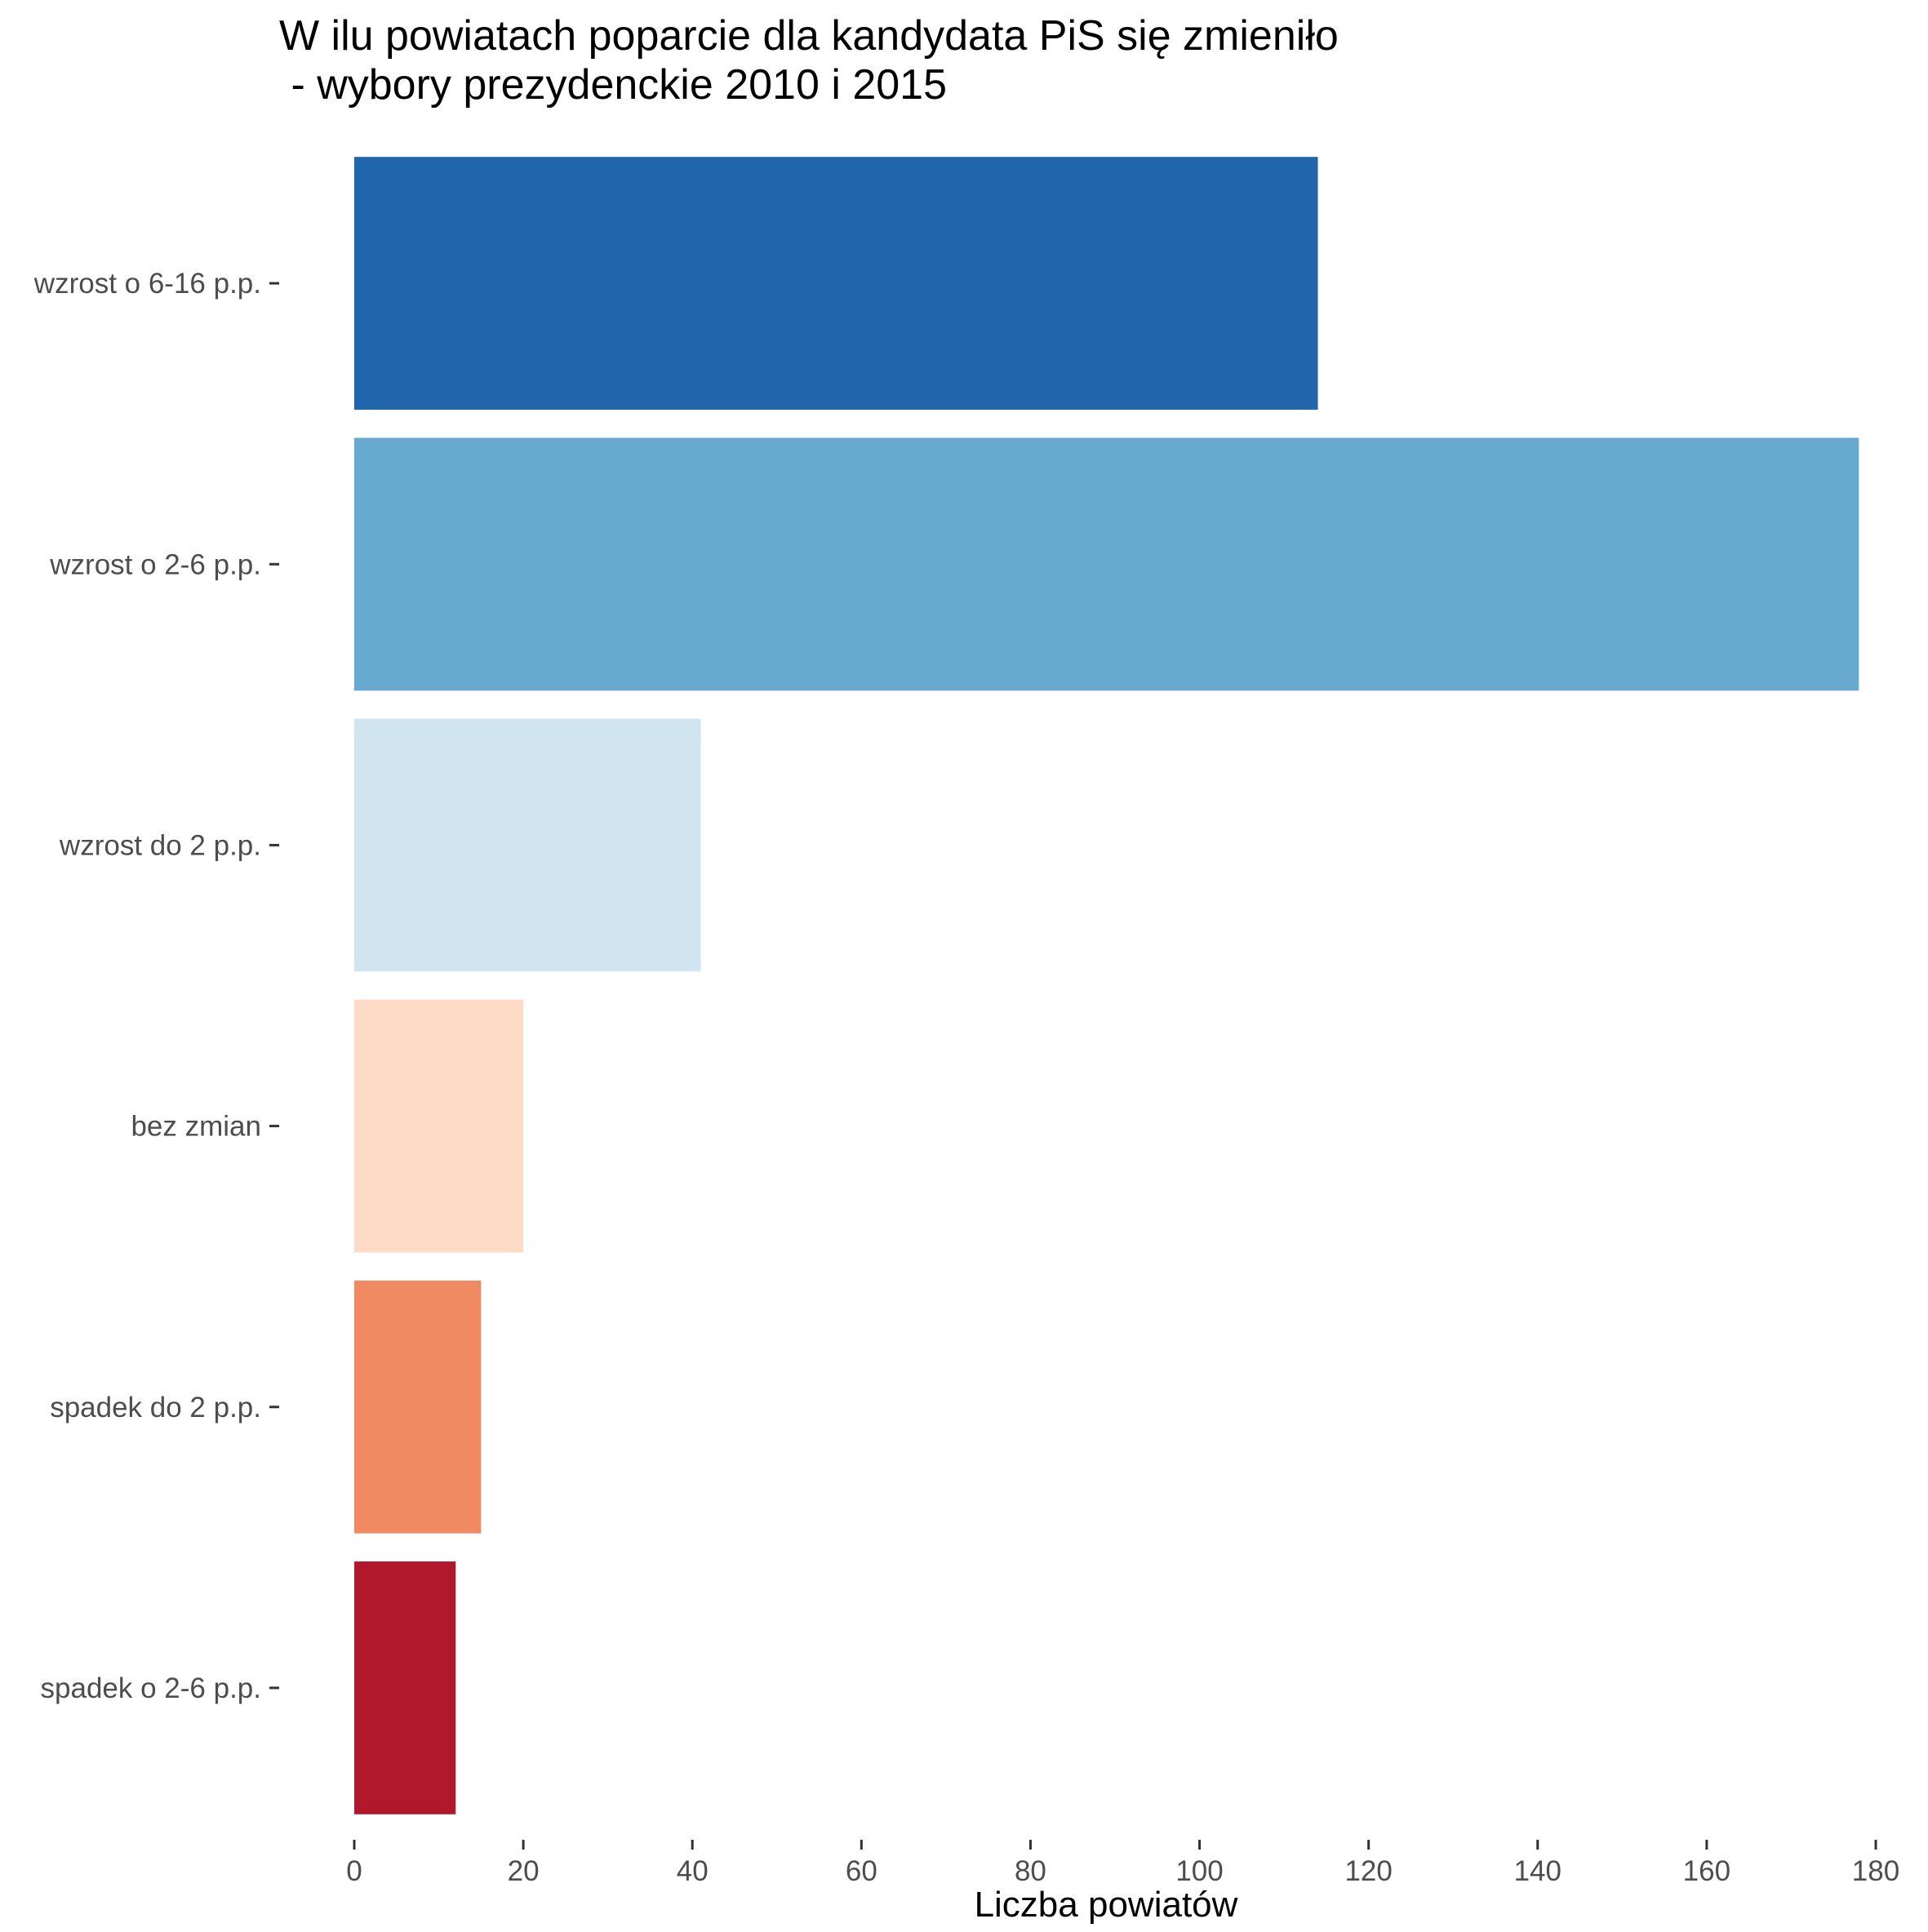 The width and height of the screenshot is (1928, 1932). What do you see at coordinates (1368, 1871) in the screenshot?
I see `x-tick-label: 120` at bounding box center [1368, 1871].